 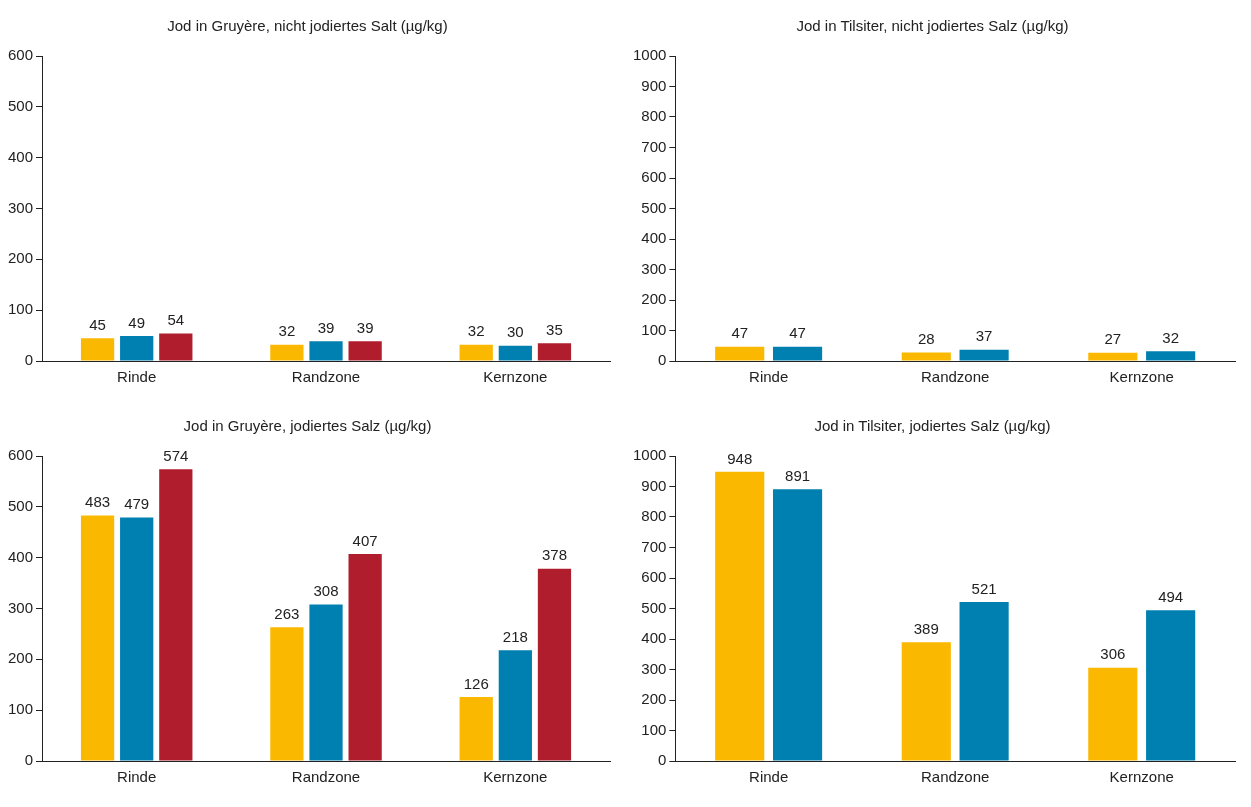 What do you see at coordinates (326, 591) in the screenshot?
I see `data-label: 308` at bounding box center [326, 591].